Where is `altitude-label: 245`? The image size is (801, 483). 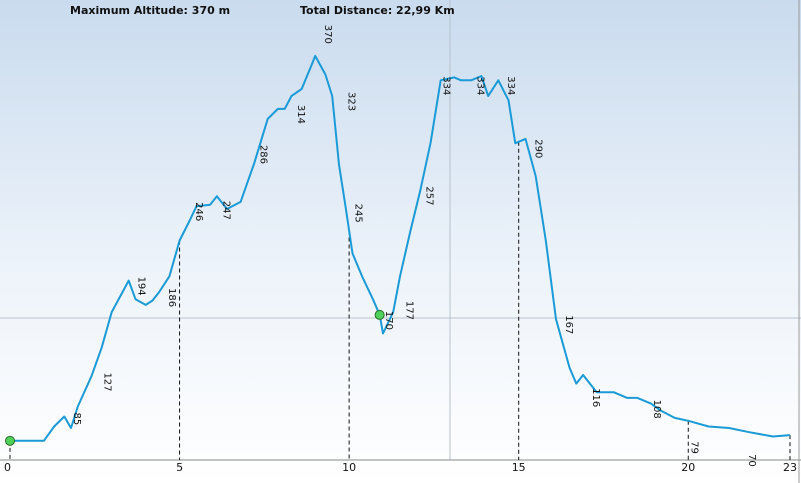 altitude-label: 245 is located at coordinates (358, 213).